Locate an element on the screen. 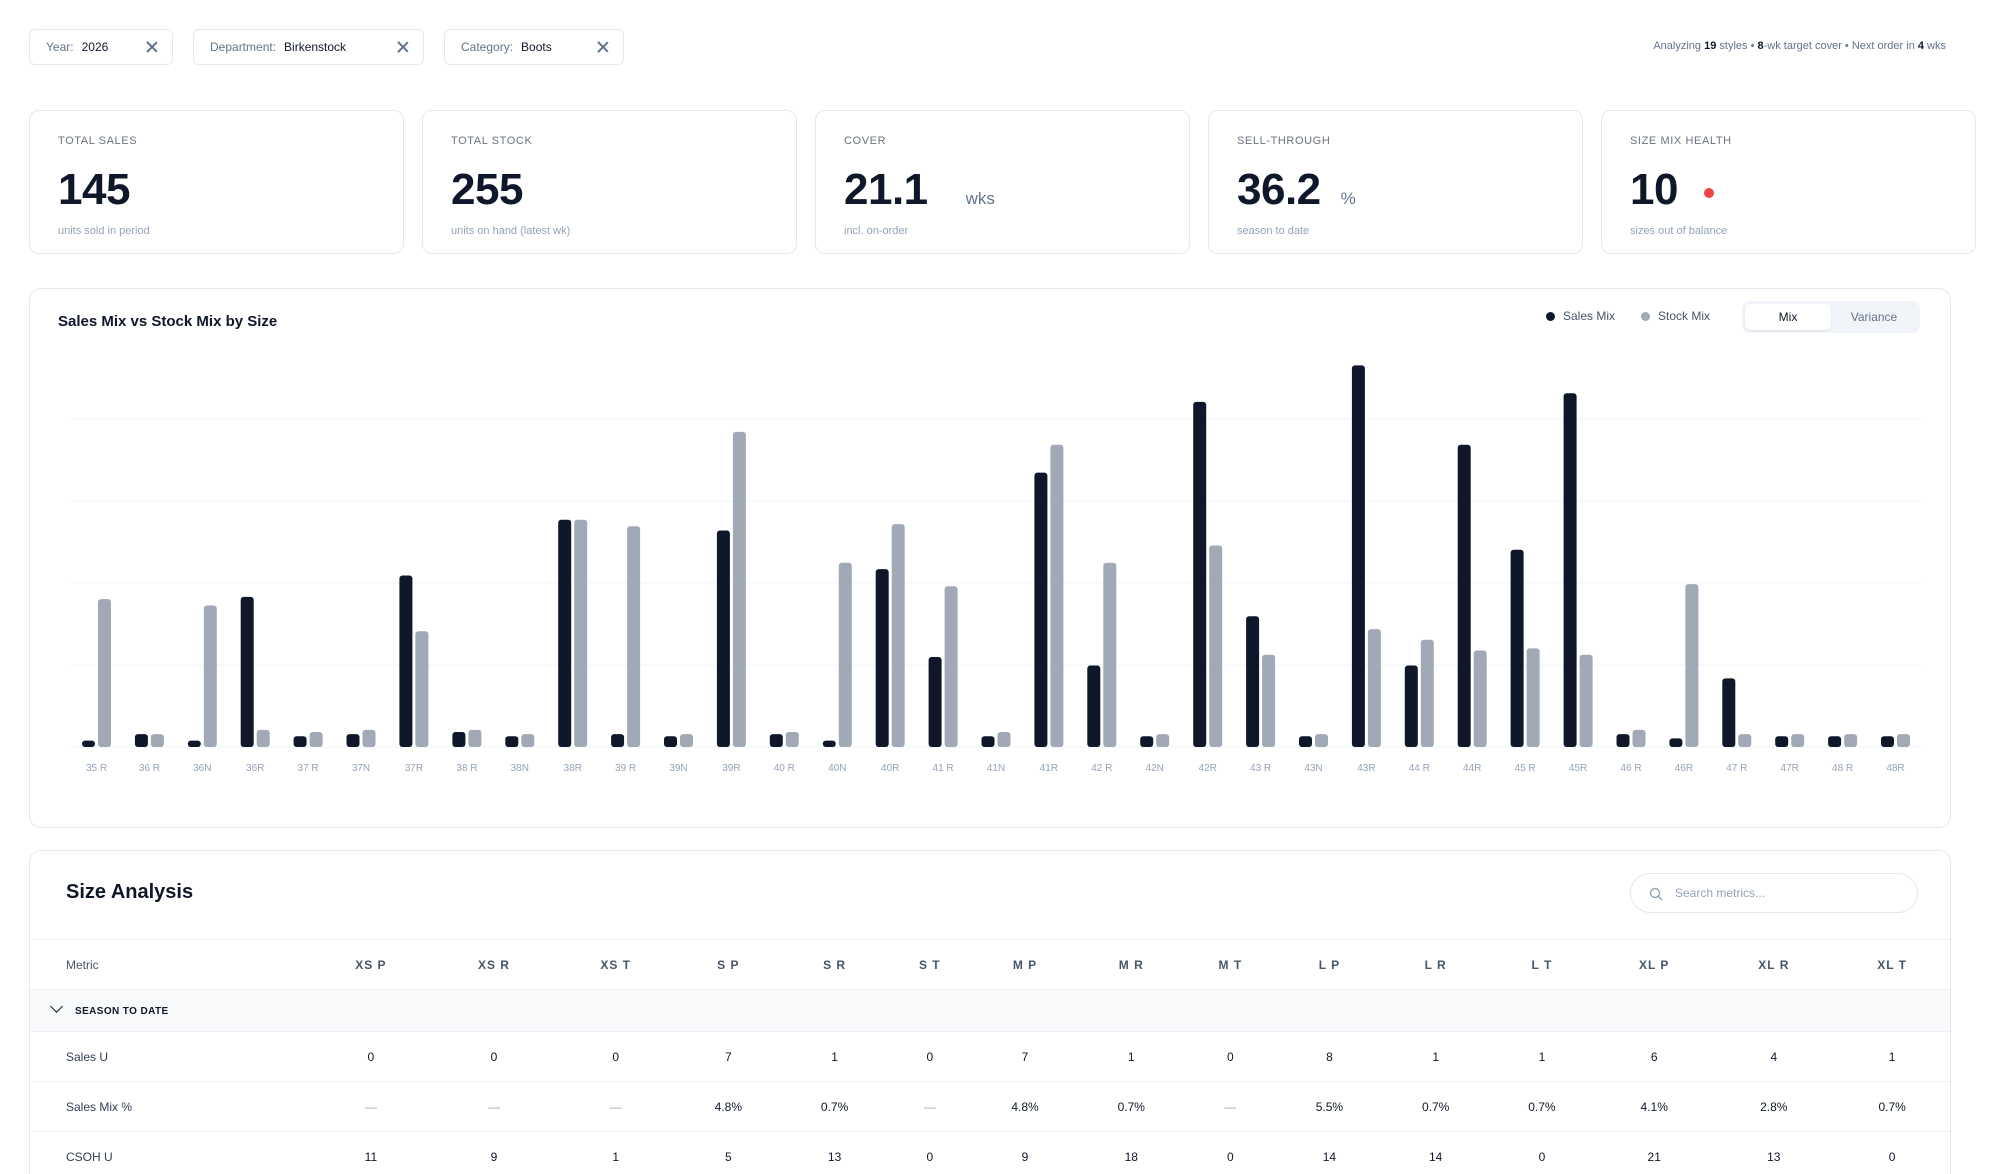 The width and height of the screenshot is (1999, 1174). bar-stock-mix-40n is located at coordinates (845, 654).